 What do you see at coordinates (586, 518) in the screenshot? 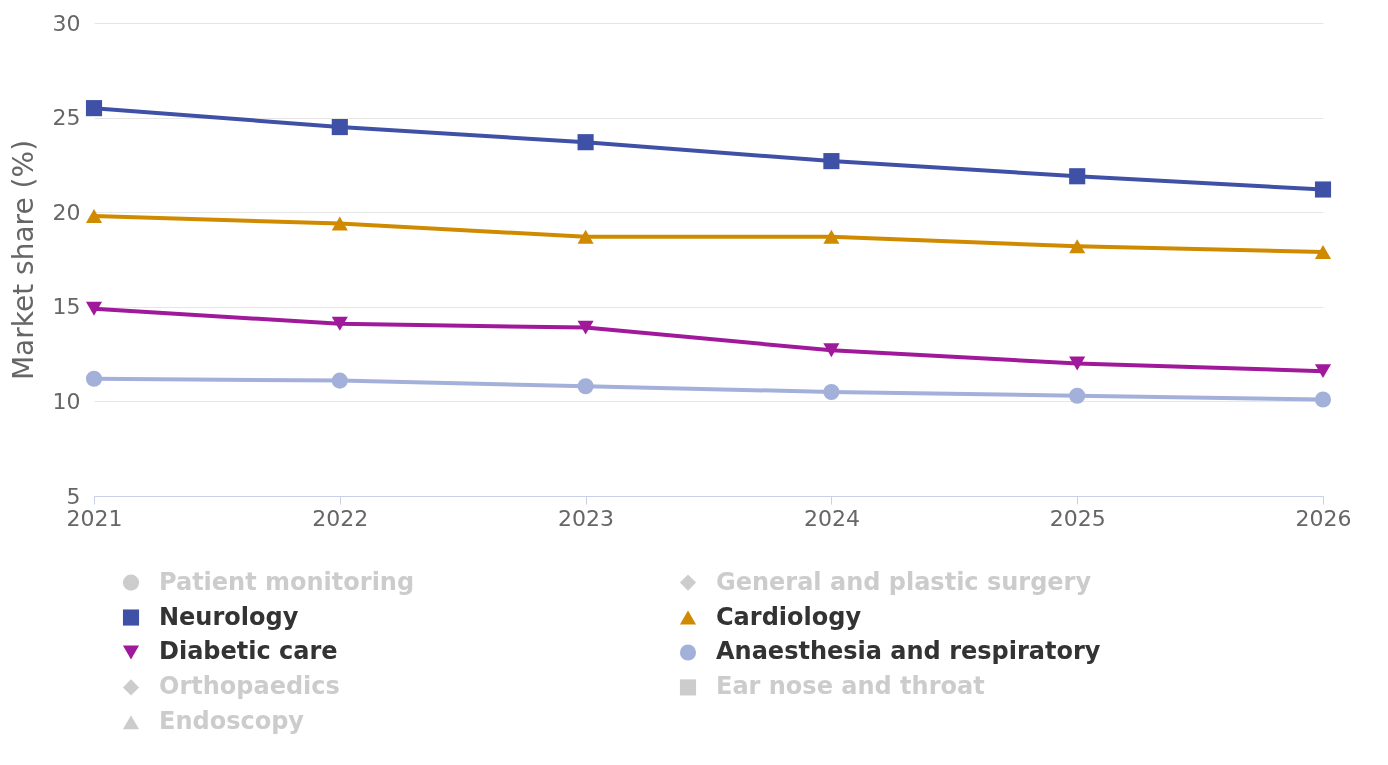
I see `x-tick-label: 2023` at bounding box center [586, 518].